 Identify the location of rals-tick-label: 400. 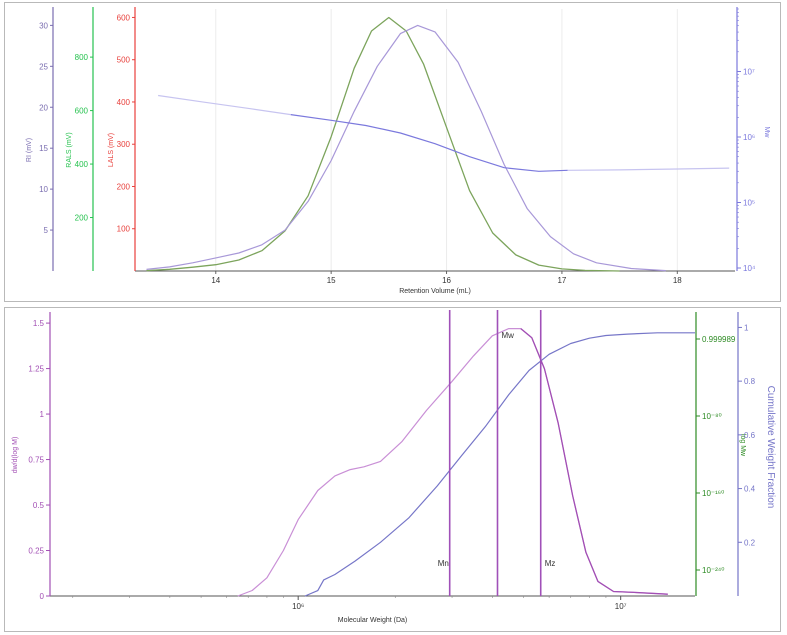
(82, 164).